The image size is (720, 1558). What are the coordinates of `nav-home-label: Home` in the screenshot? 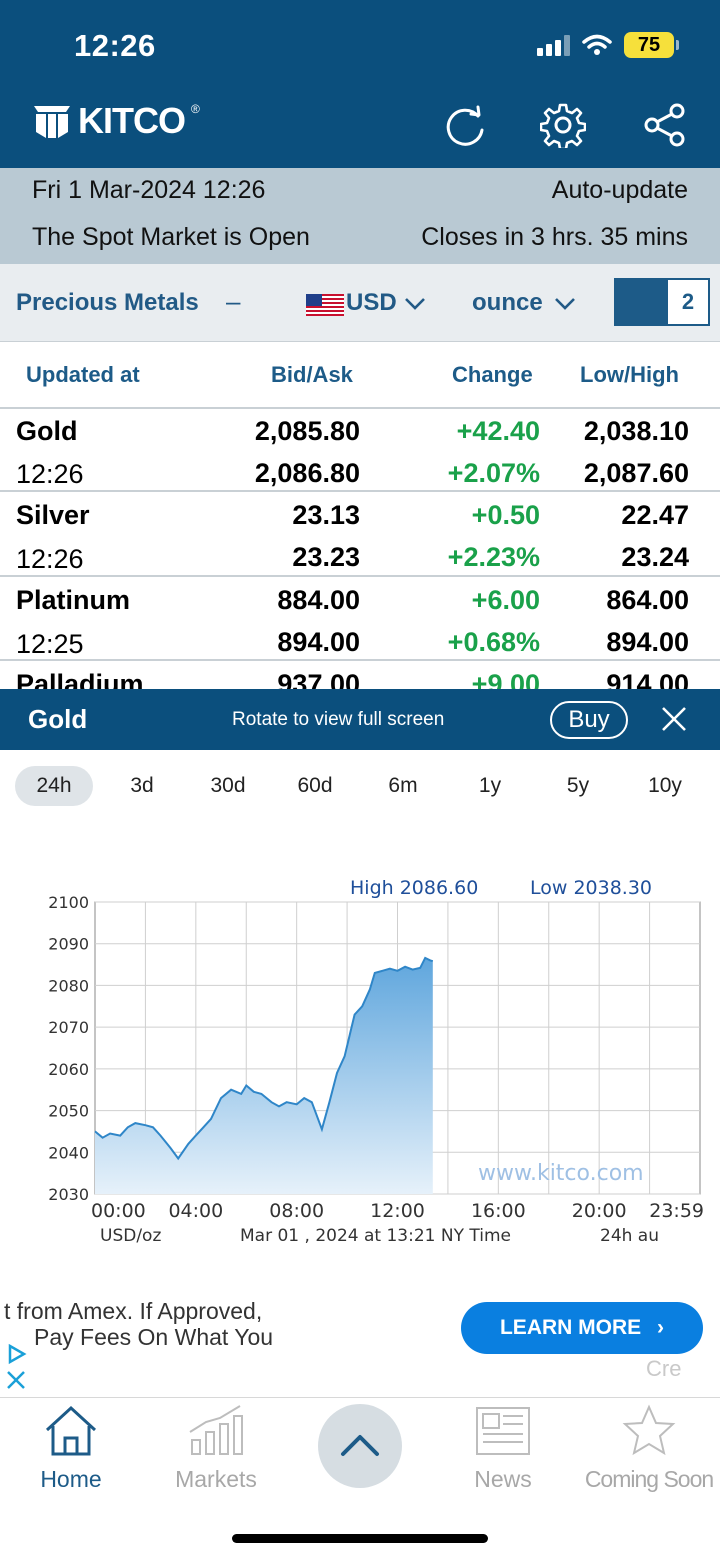 It's located at (71, 1479).